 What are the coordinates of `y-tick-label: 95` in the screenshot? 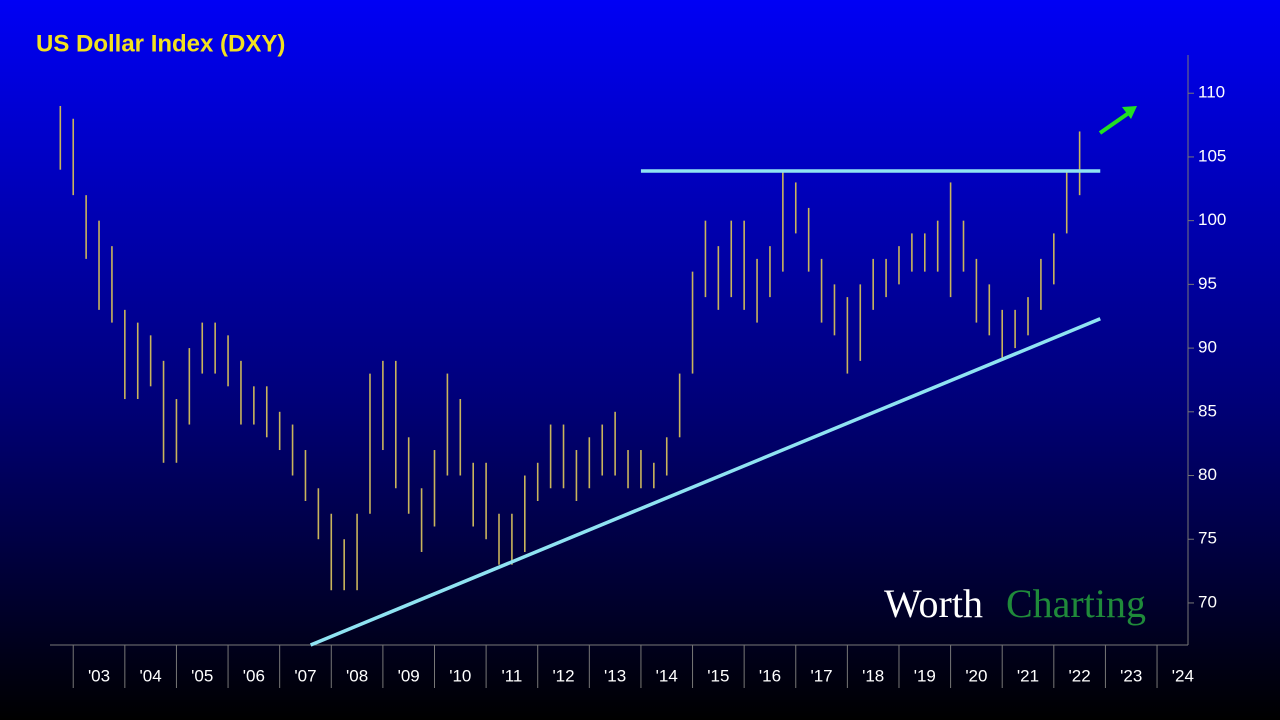 It's located at (1207, 283).